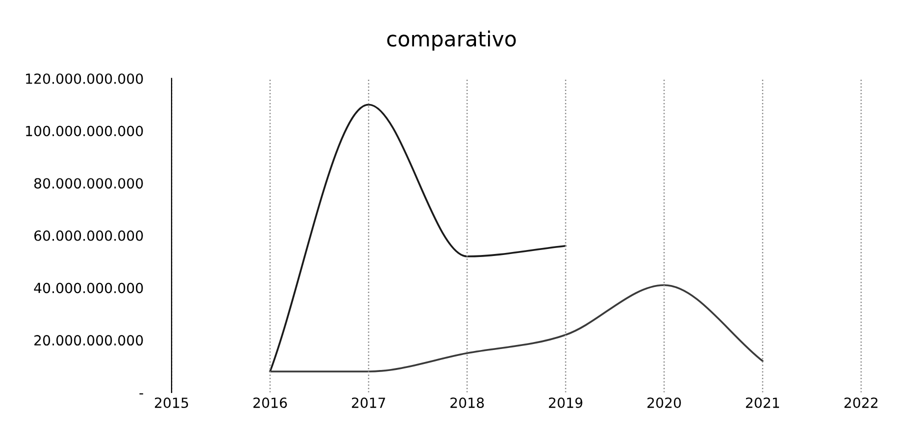 The image size is (903, 436). Describe the element at coordinates (88, 340) in the screenshot. I see `y-tick-label: 20.000.000.000` at that location.